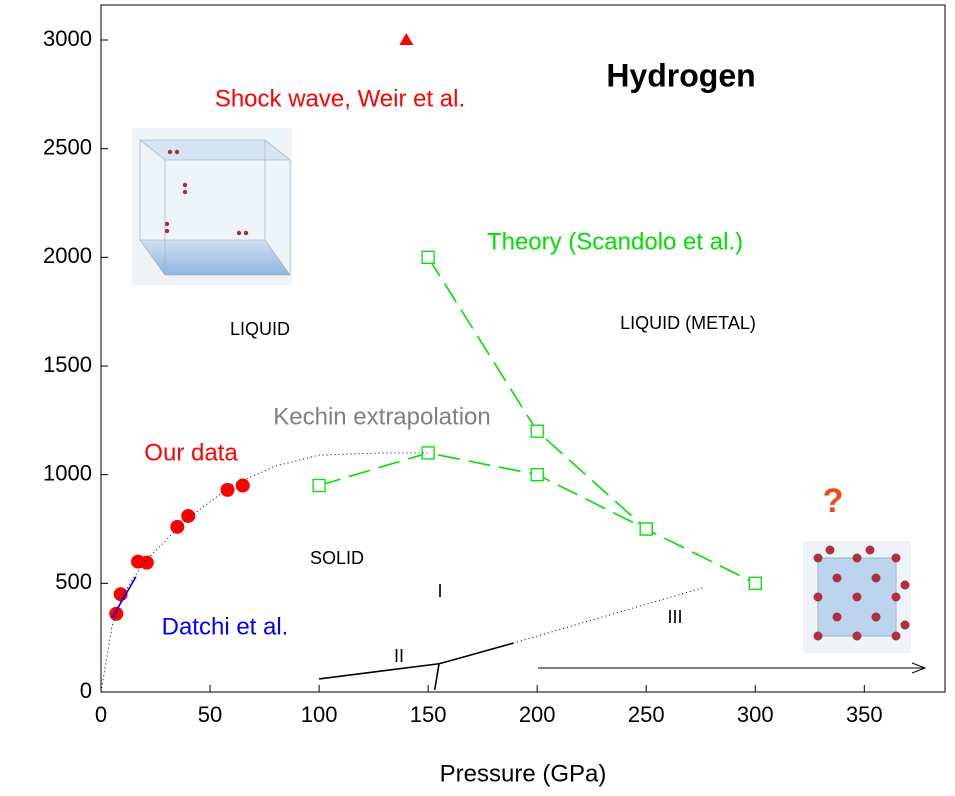  What do you see at coordinates (101, 714) in the screenshot?
I see `x-tick-label: 0` at bounding box center [101, 714].